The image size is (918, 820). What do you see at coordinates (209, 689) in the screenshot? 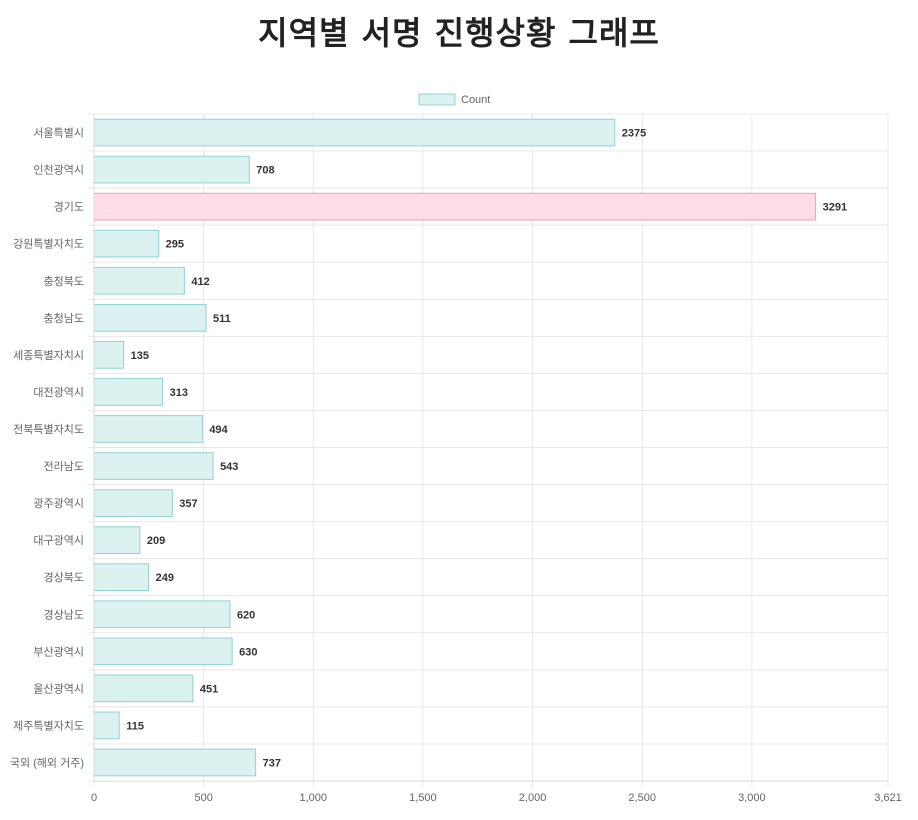
I see `data-label: 451` at bounding box center [209, 689].